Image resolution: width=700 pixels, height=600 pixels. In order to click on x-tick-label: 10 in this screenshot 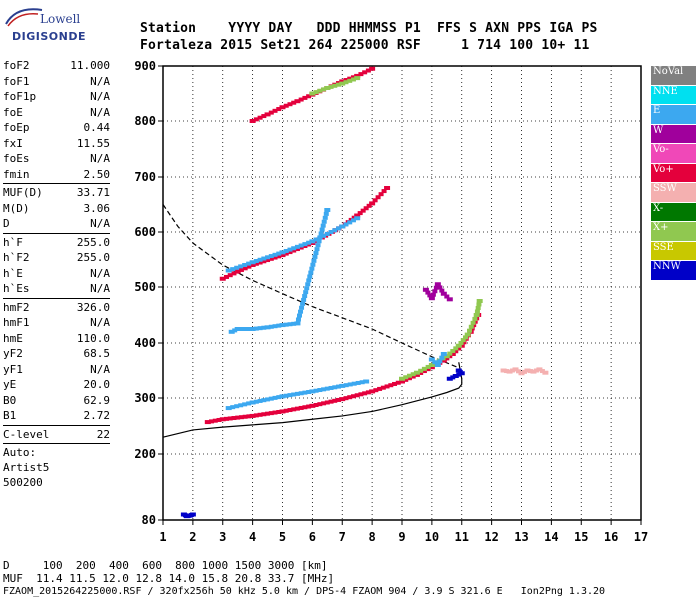, I will do `click(432, 537)`.